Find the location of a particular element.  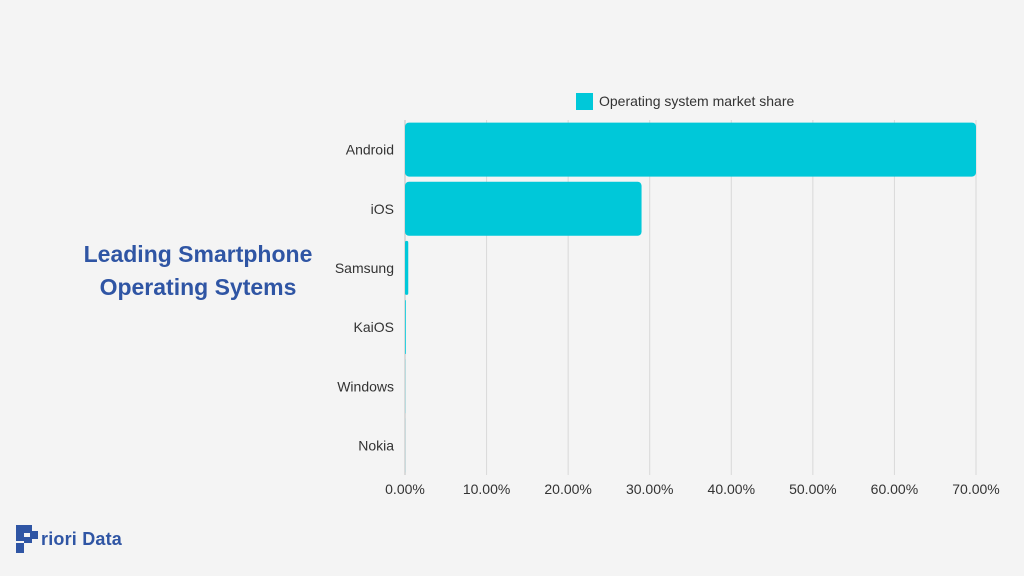

legend-swatch is located at coordinates (584, 101).